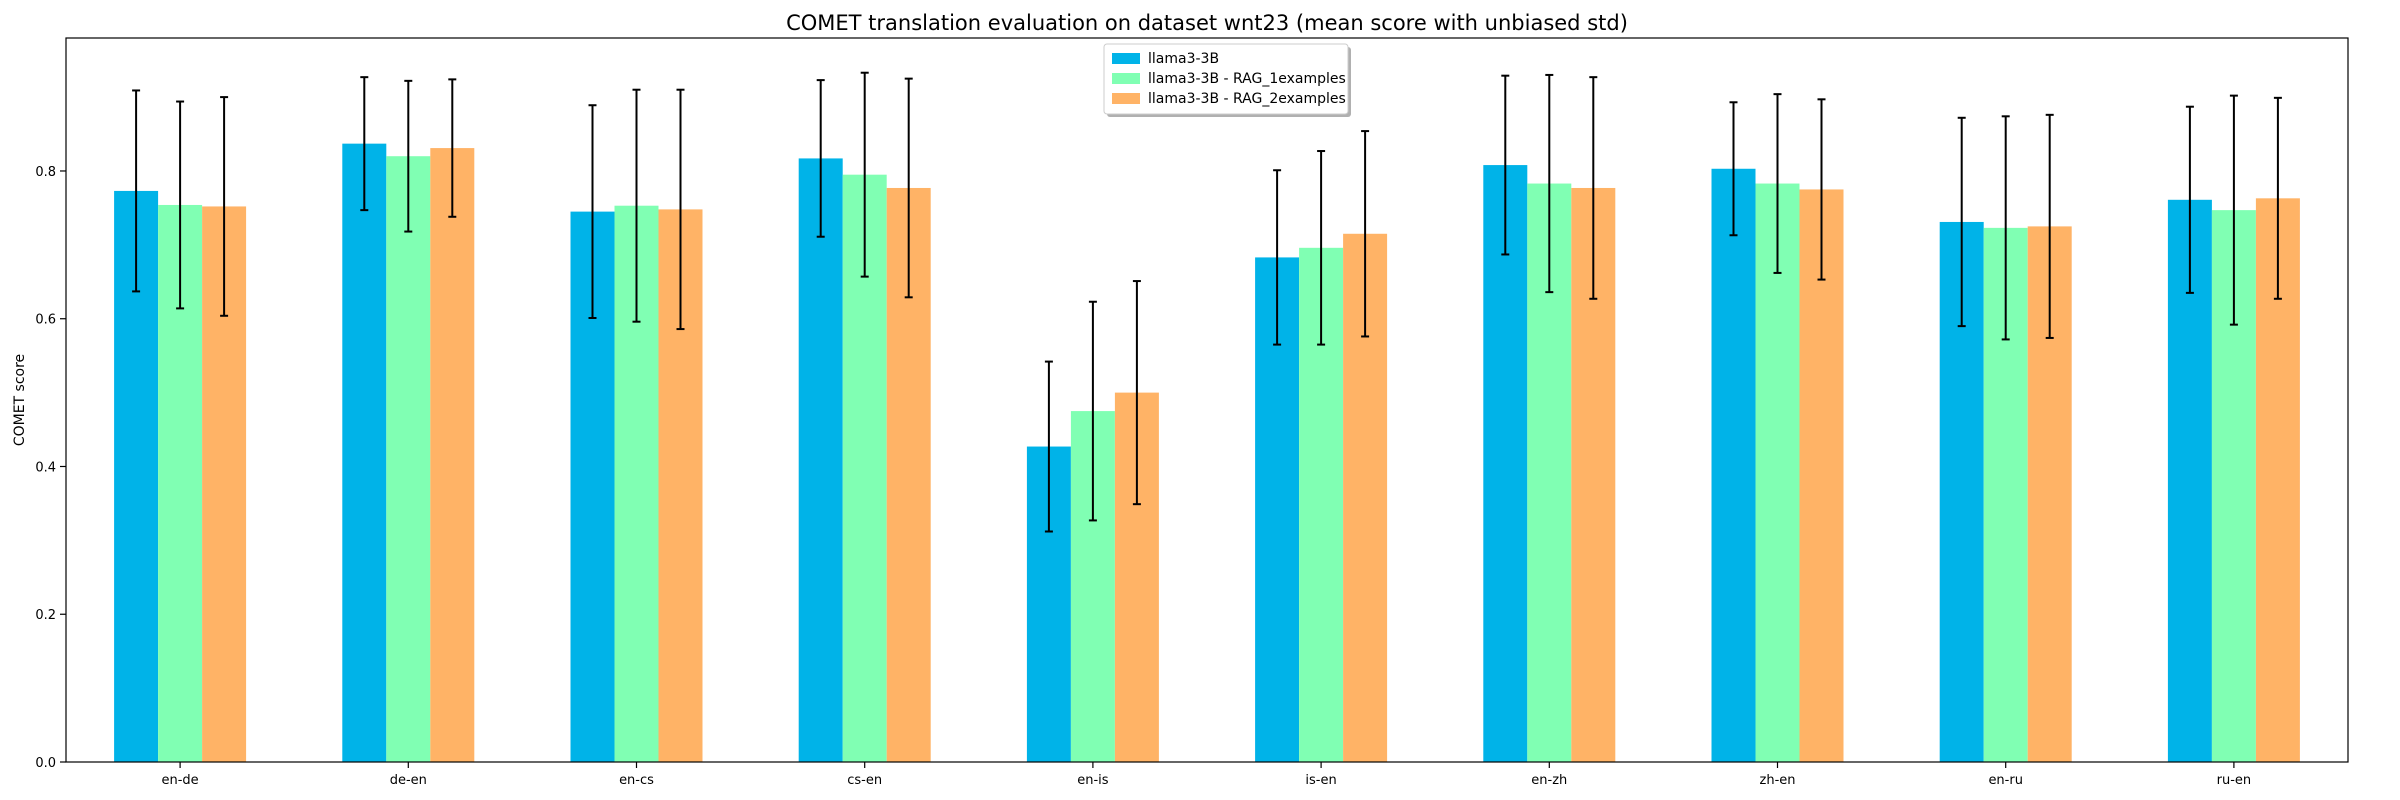 This screenshot has height=800, width=2400. Describe the element at coordinates (1778, 780) in the screenshot. I see `x-tick-label-zh-en: zh-en` at that location.